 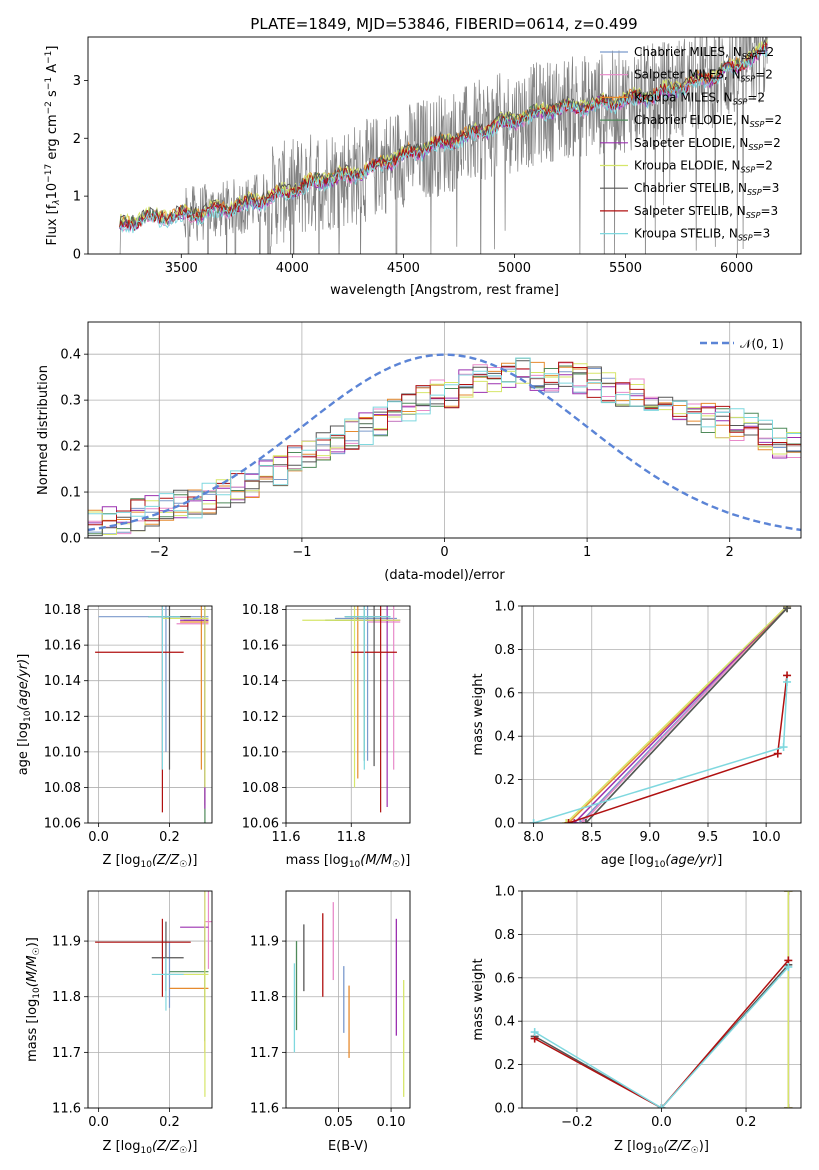 I want to click on y-tick-label: 10.18, so click(x=260, y=610).